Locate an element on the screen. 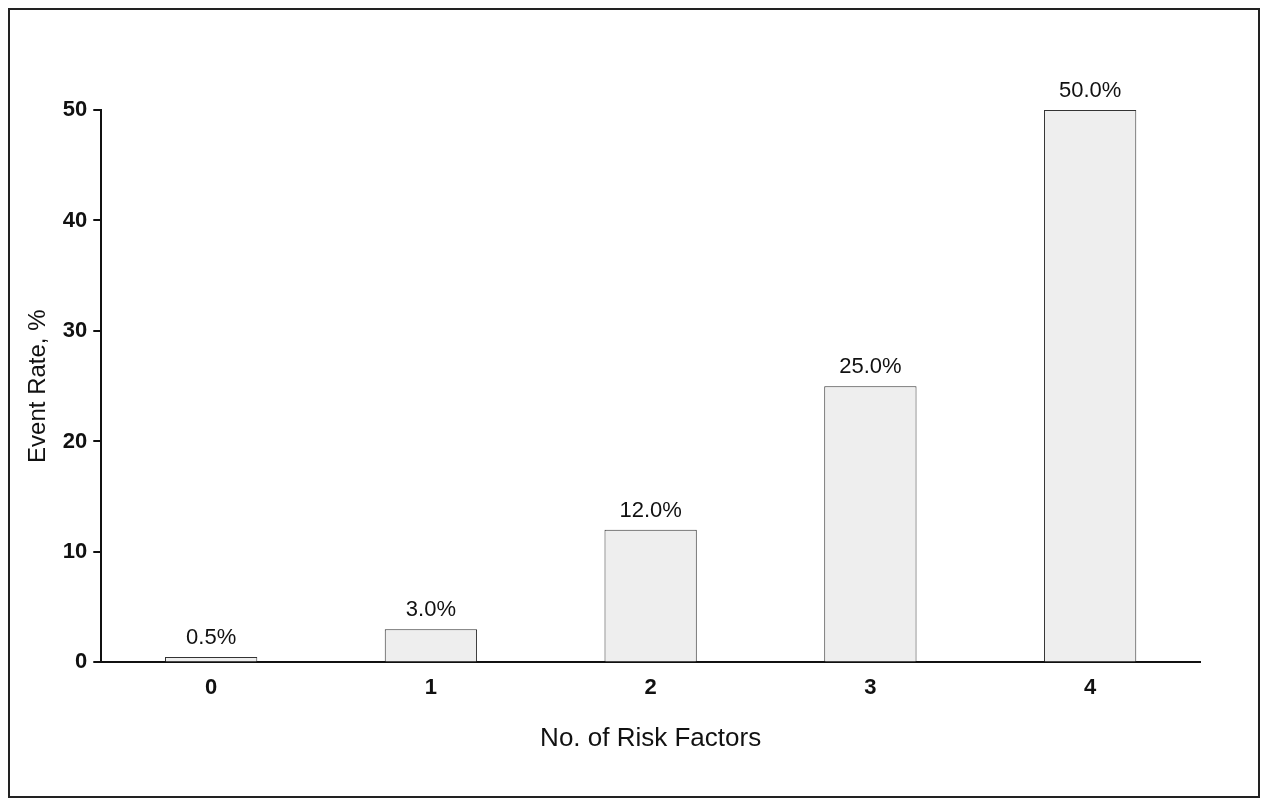 This screenshot has width=1270, height=808. x-tick-label: 4 is located at coordinates (1090, 686).